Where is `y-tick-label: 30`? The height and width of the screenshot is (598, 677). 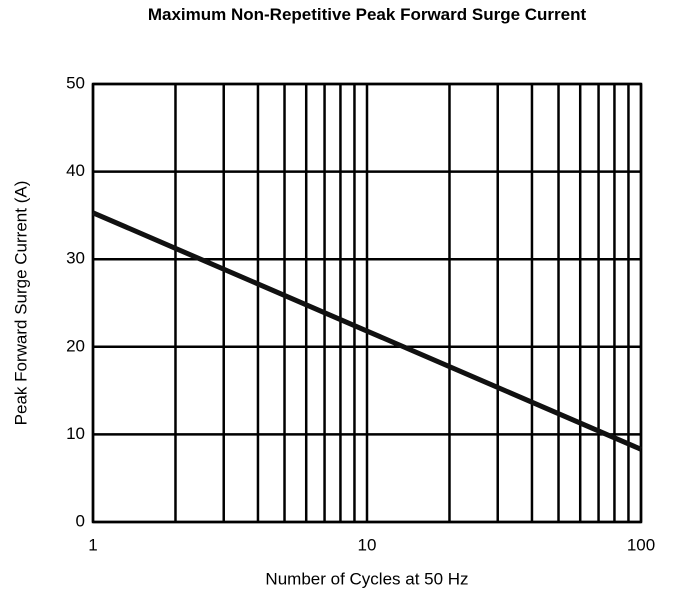 y-tick-label: 30 is located at coordinates (75, 258).